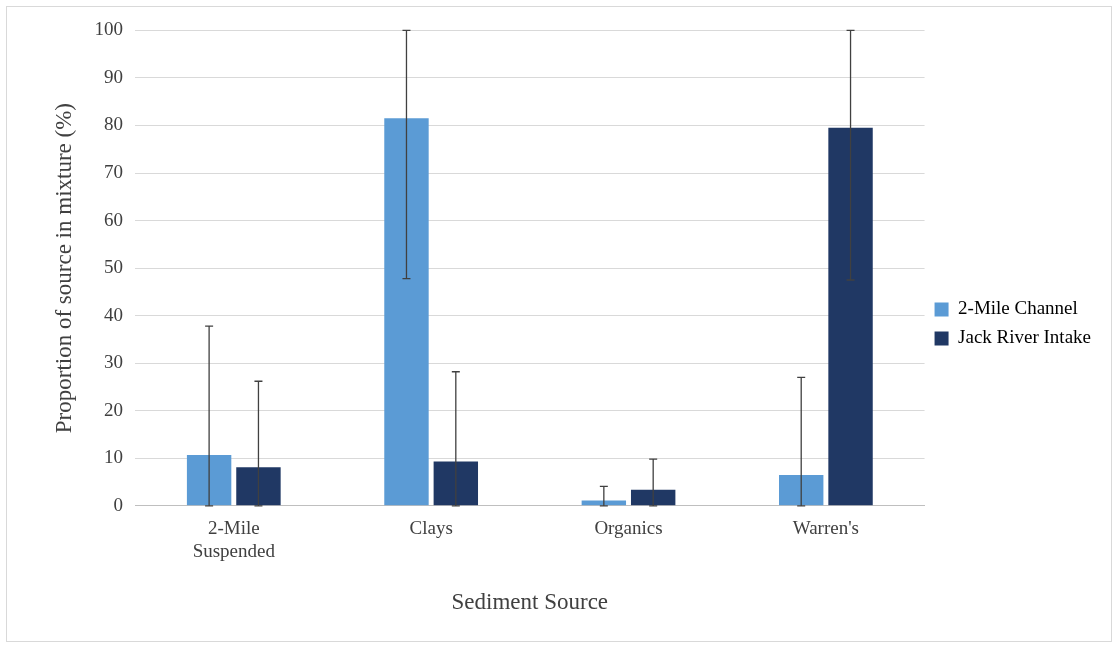  Describe the element at coordinates (114, 219) in the screenshot. I see `y-tick-label: 60` at that location.